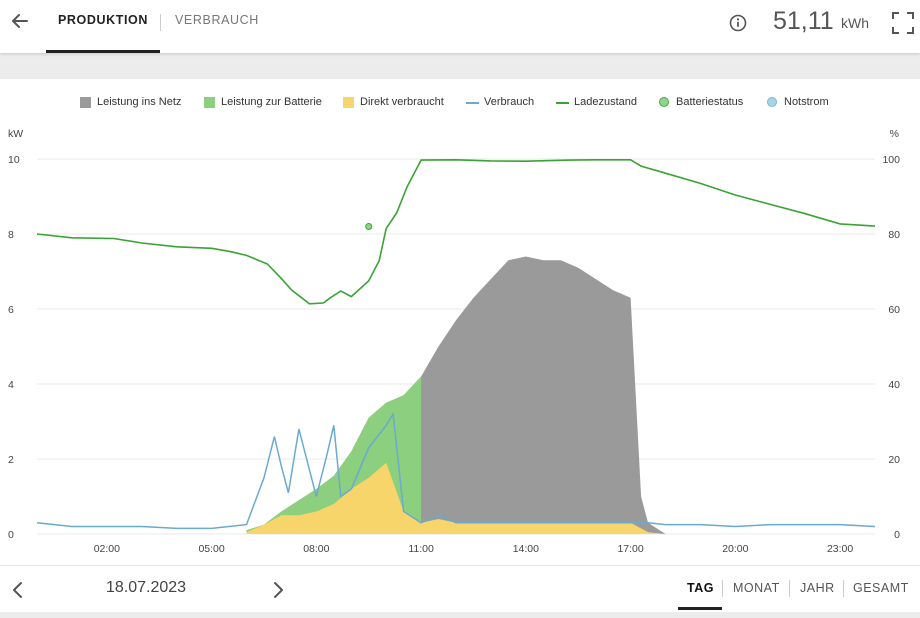  I want to click on y-left-tick-label: 0, so click(11, 535).